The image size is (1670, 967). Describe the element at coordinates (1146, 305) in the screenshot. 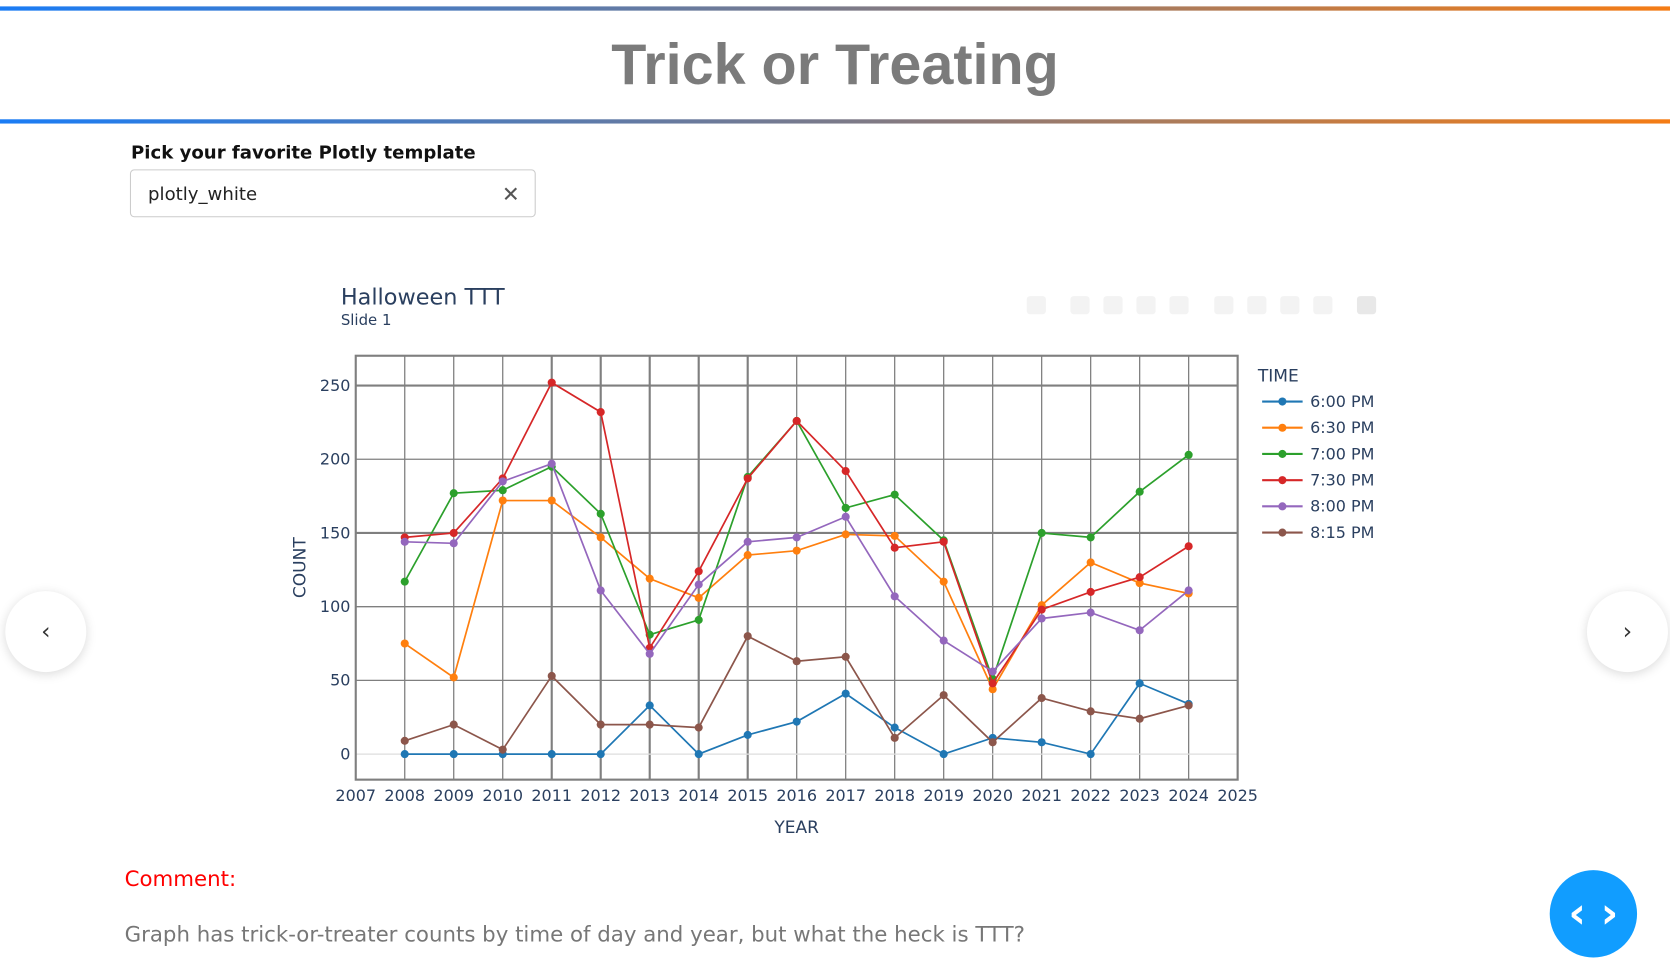

I see `box-select-icon` at that location.